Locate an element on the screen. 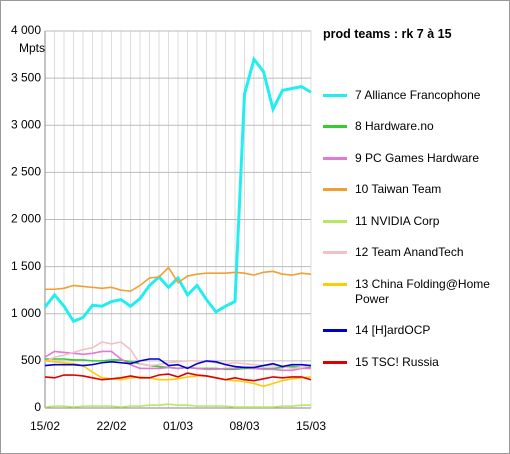 Image resolution: width=510 pixels, height=454 pixels. legend-item: 12 Team AnandTech is located at coordinates (413, 252).